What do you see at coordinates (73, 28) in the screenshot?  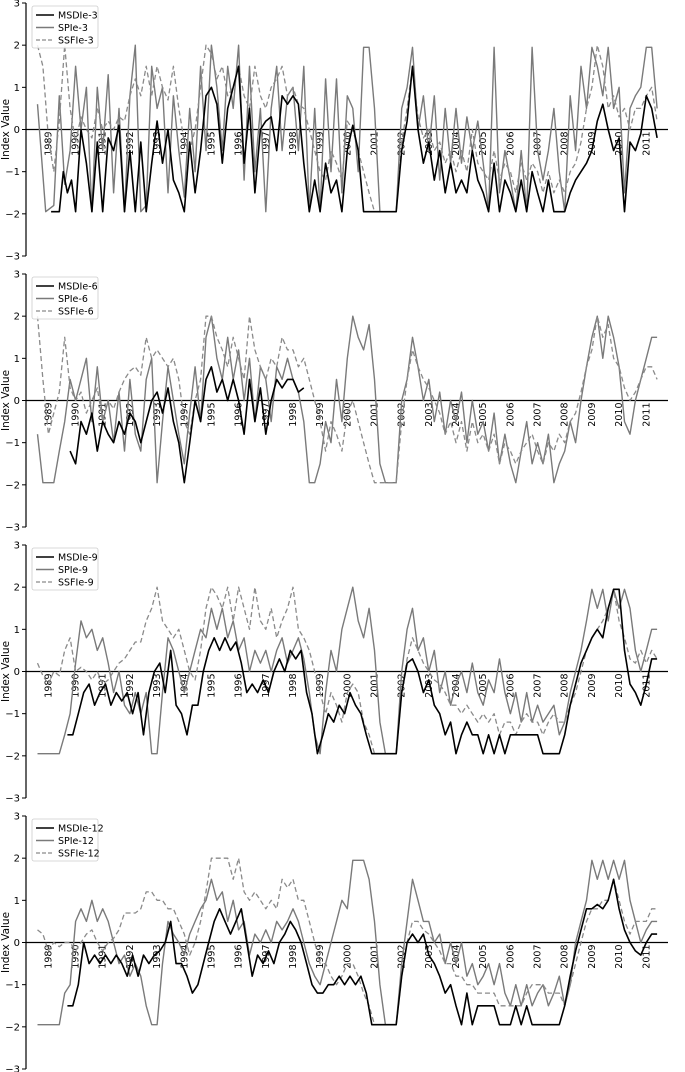 I see `legend-label: SPIe-3` at bounding box center [73, 28].